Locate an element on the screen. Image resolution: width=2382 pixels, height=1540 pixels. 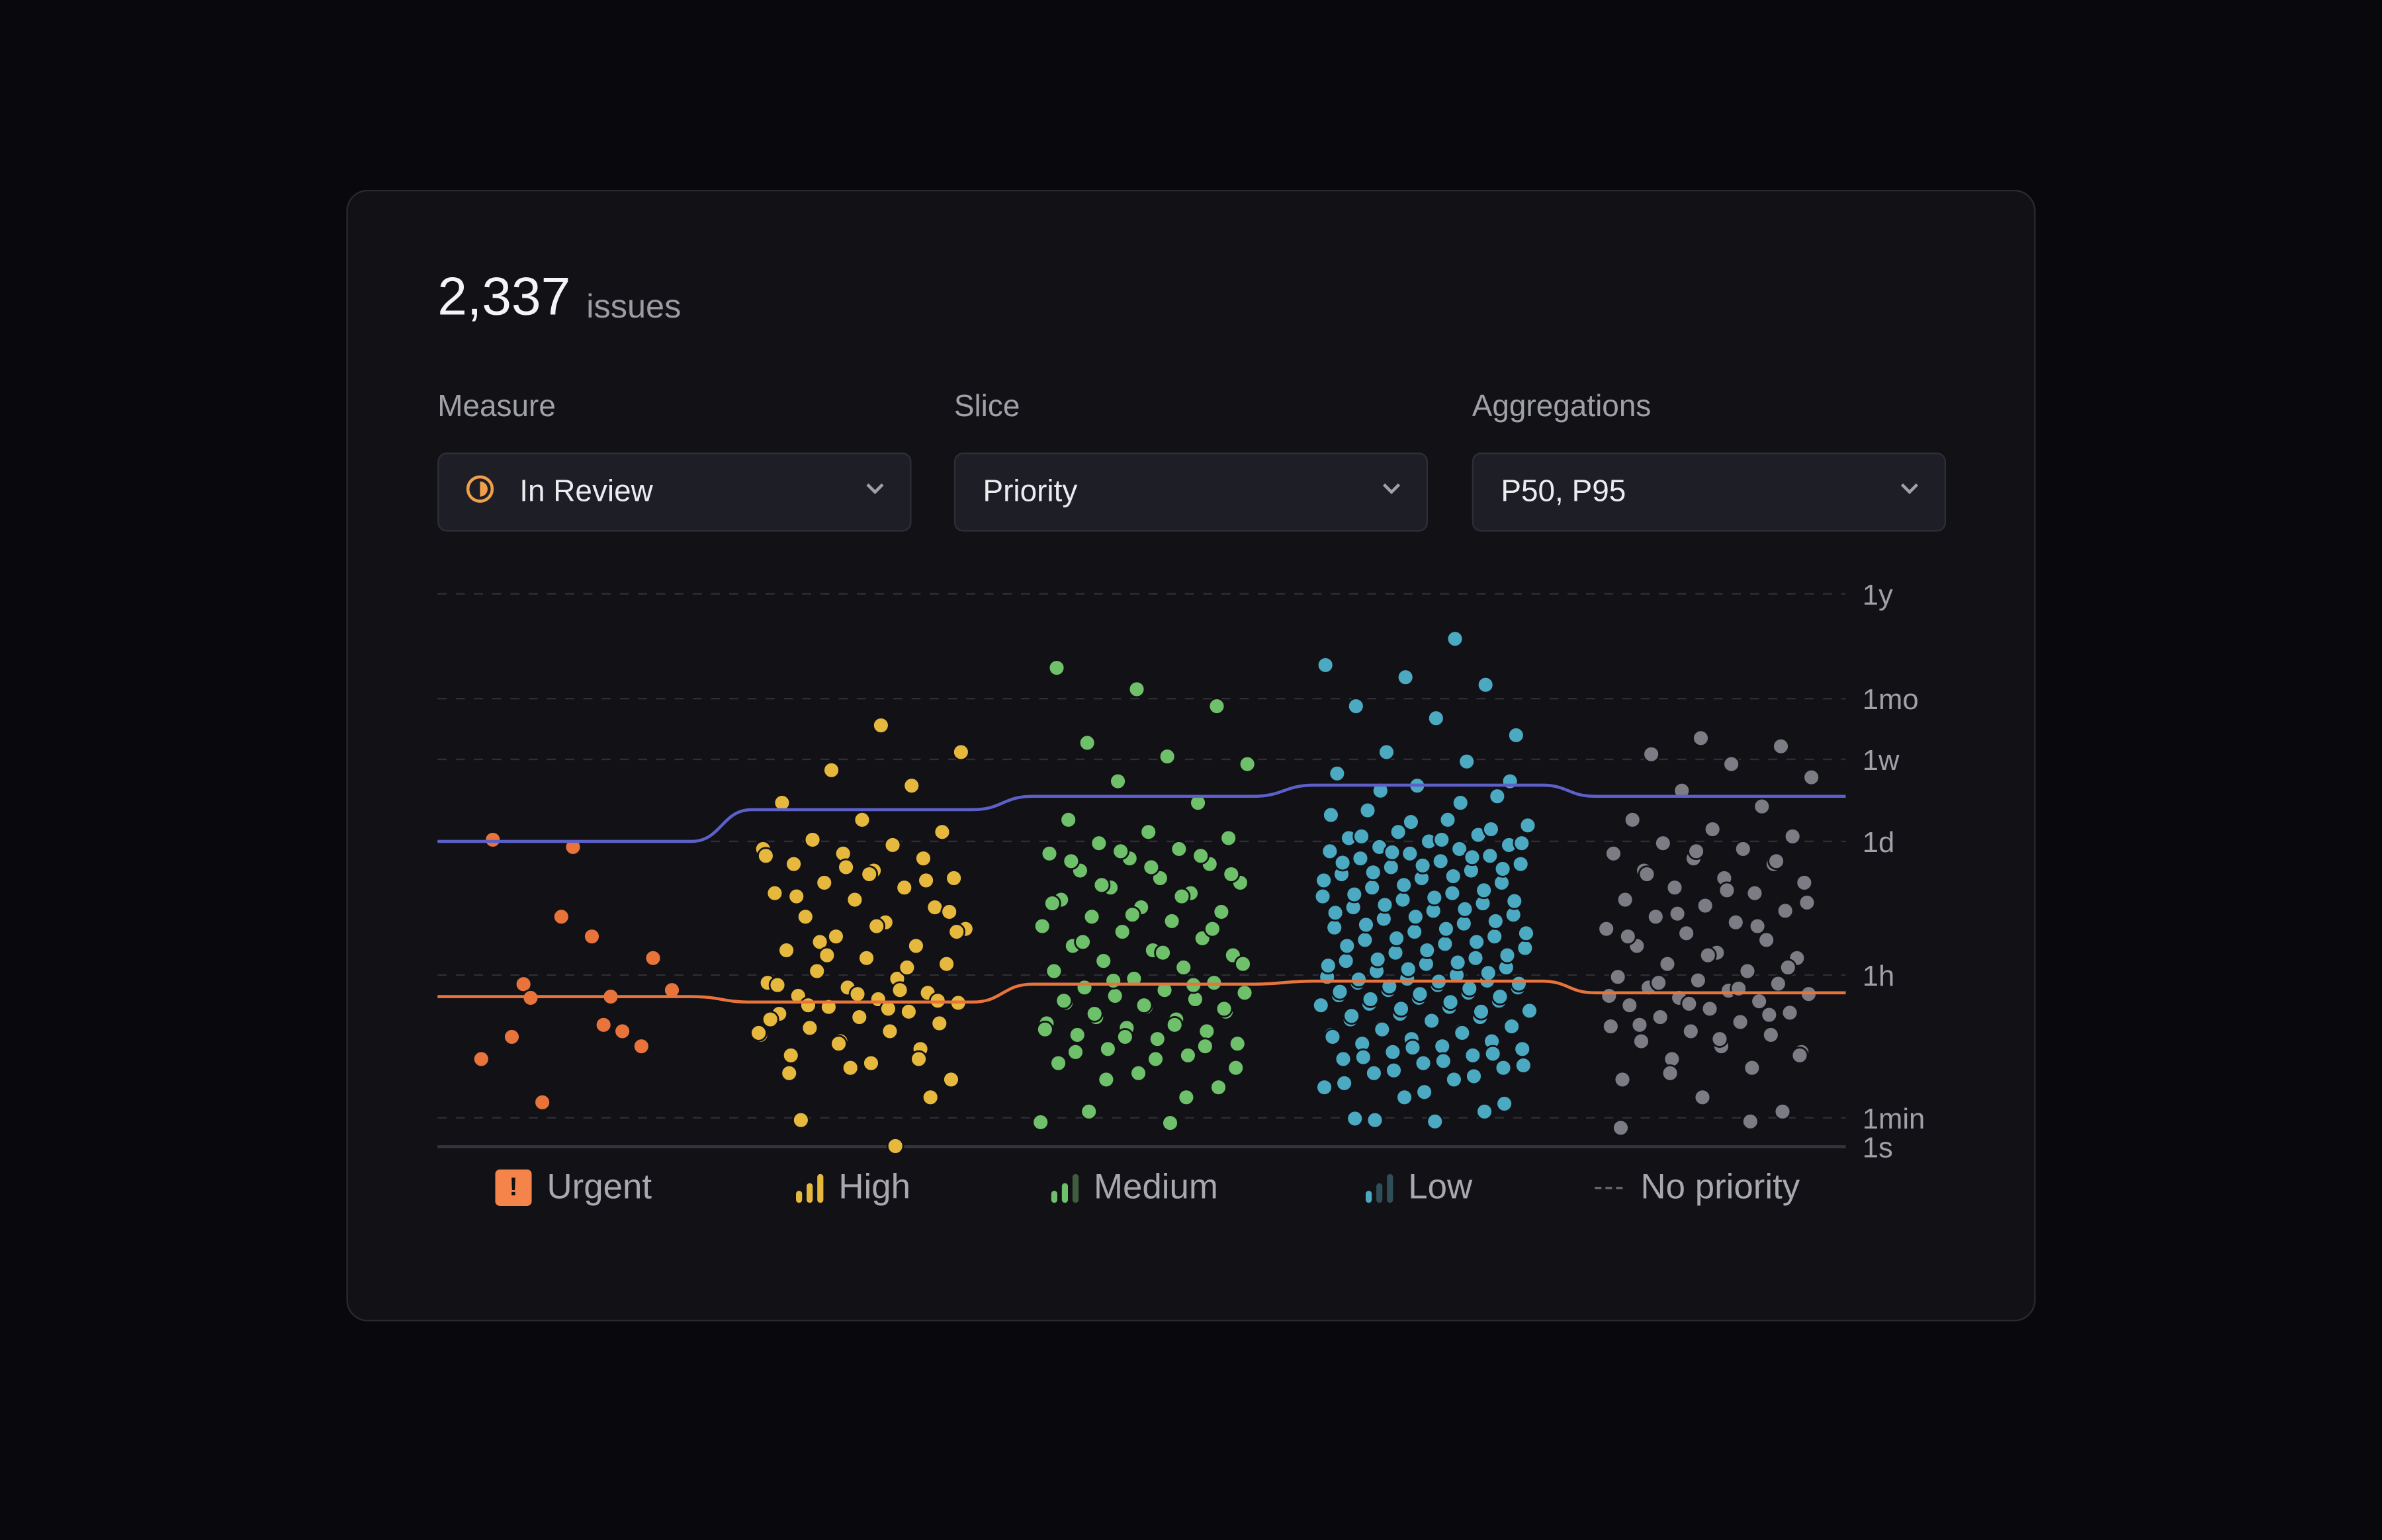
legend-medium: Medium is located at coordinates (1134, 1186).